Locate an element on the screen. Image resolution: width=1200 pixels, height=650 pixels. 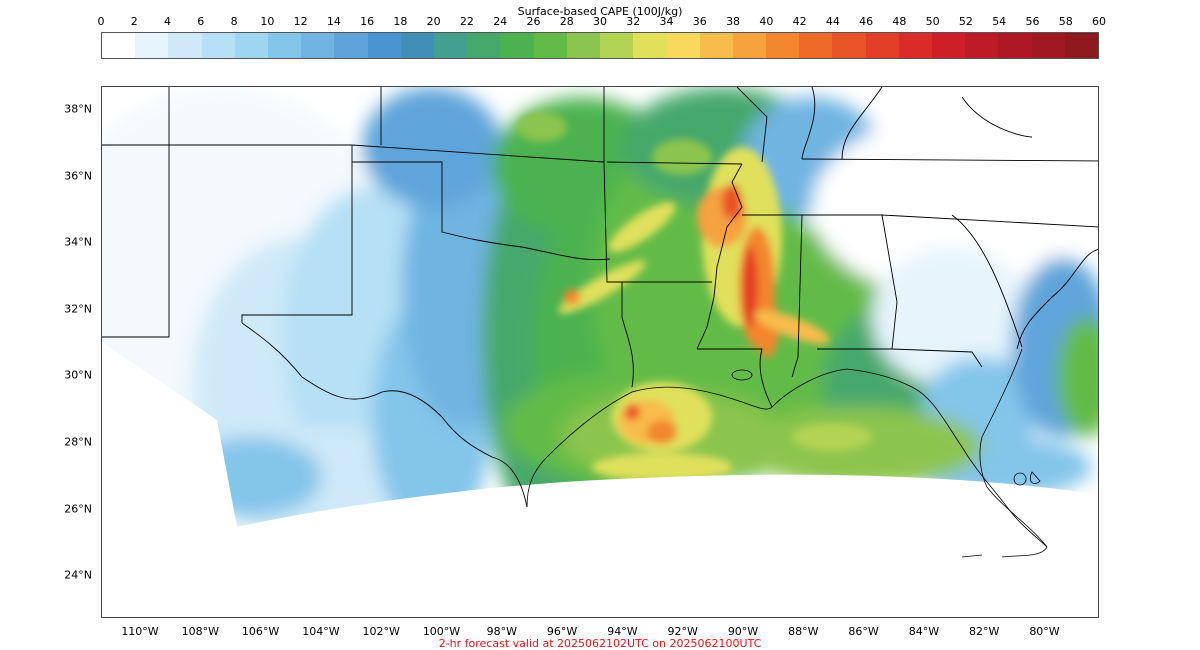
colorbar-tick-label: 40 is located at coordinates (766, 21).